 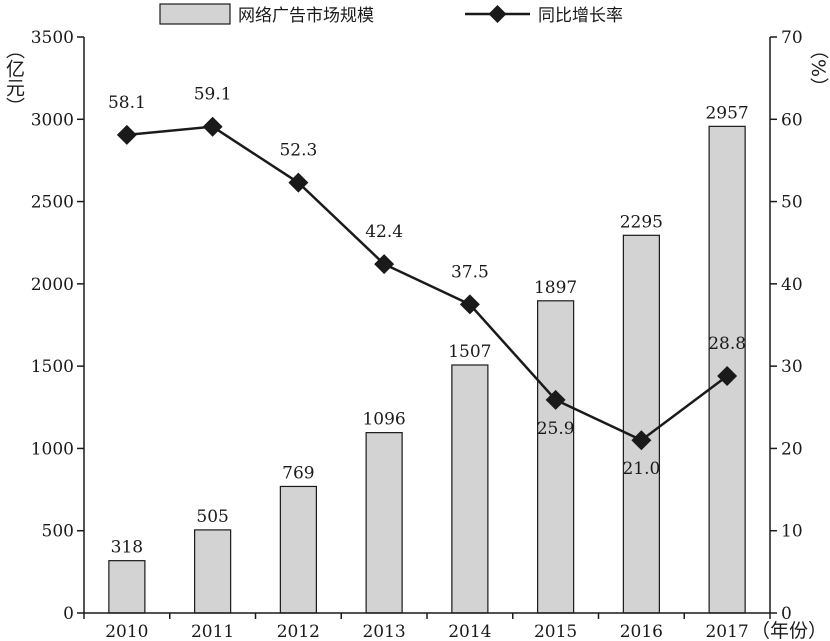 What do you see at coordinates (127, 103) in the screenshot?
I see `line-label-2010: 58.1` at bounding box center [127, 103].